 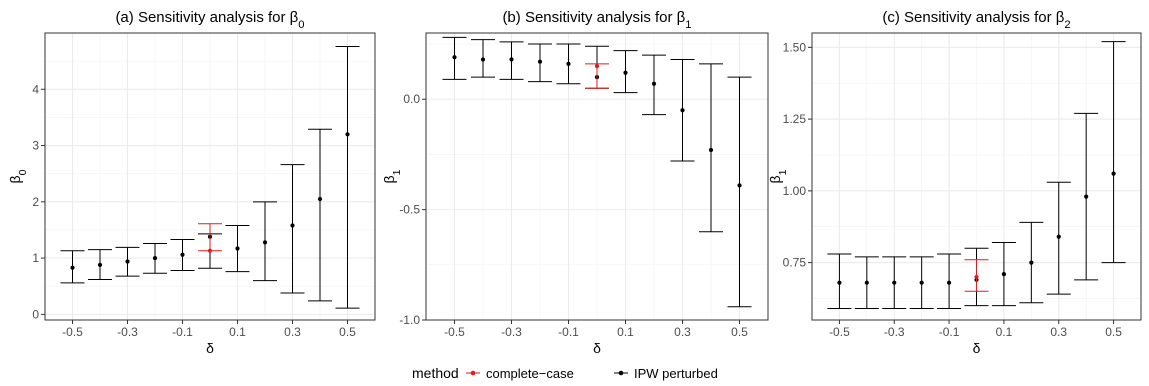 I want to click on panel-title: (c) Sensitivity analysis for β2, so click(x=976, y=20).